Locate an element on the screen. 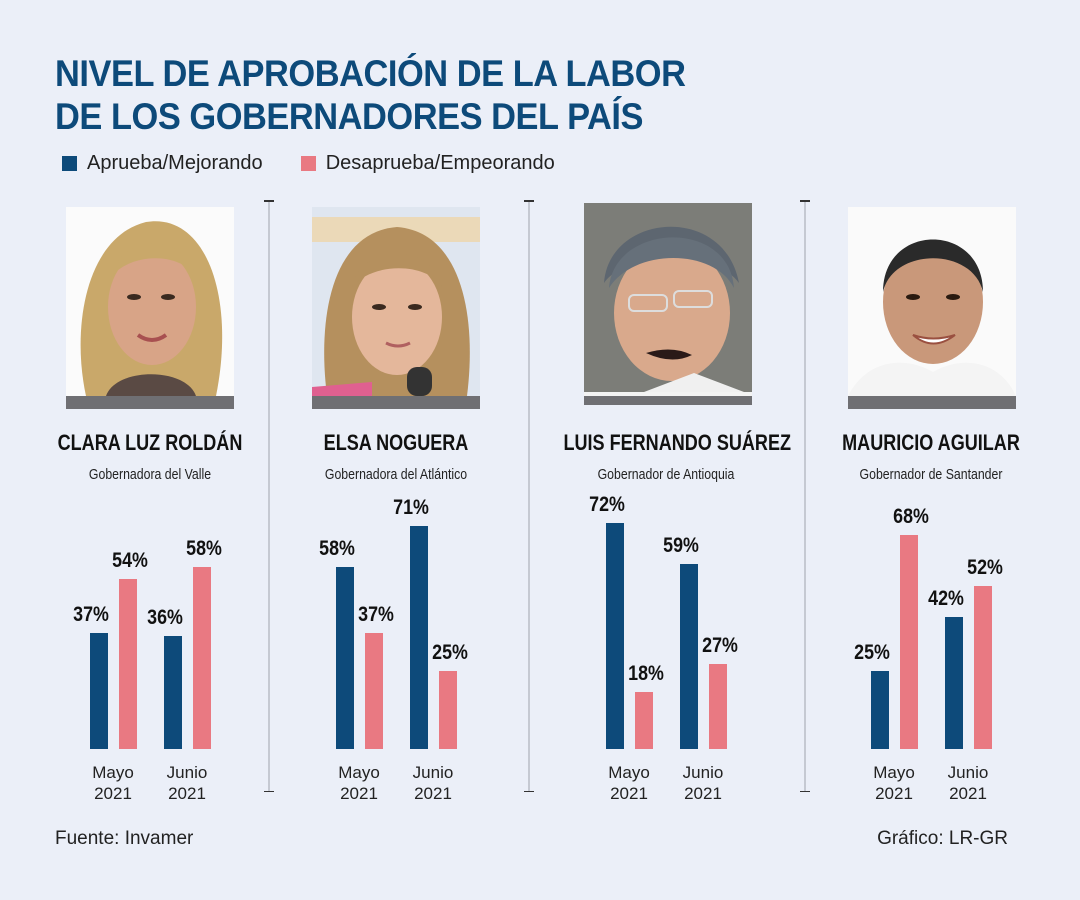  graphic-credit: Gráfico: LR-GR is located at coordinates (942, 838).